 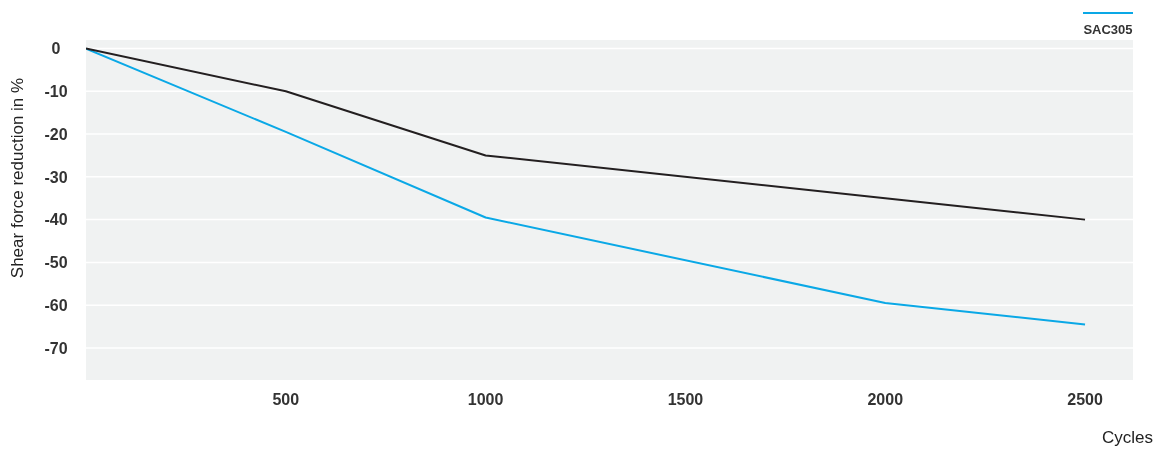 I want to click on x-tick-label: 1500, so click(x=685, y=400).